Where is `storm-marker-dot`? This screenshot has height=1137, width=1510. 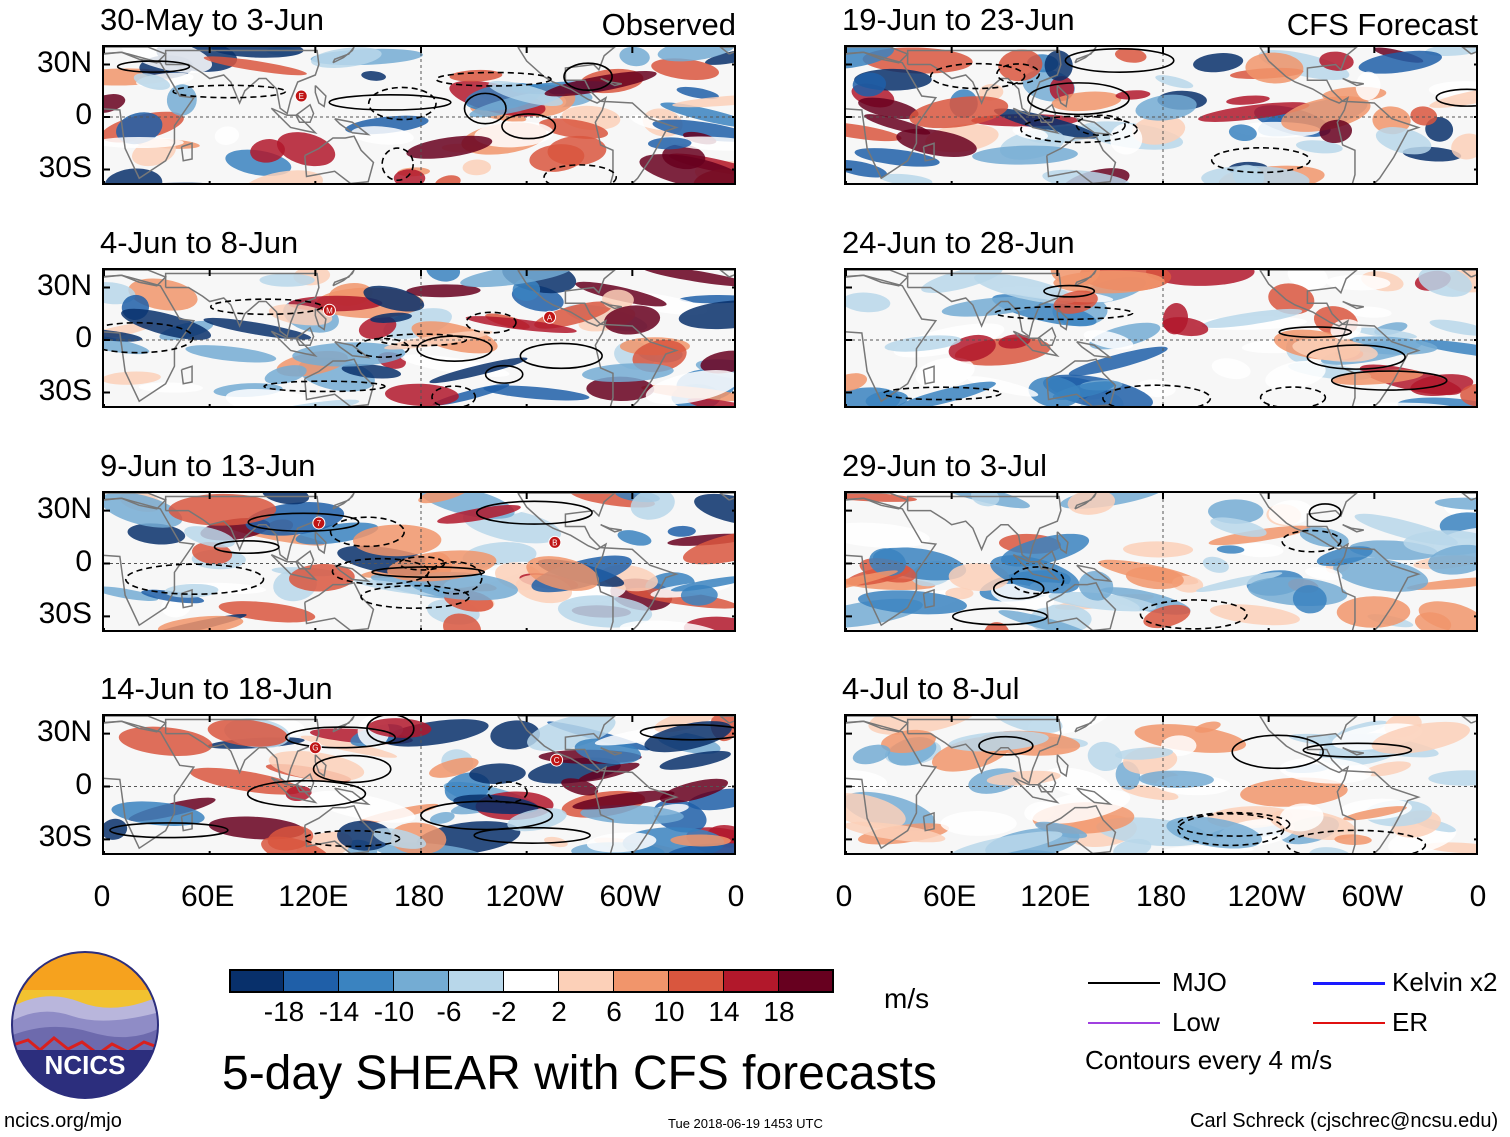 storm-marker-dot is located at coordinates (301, 96).